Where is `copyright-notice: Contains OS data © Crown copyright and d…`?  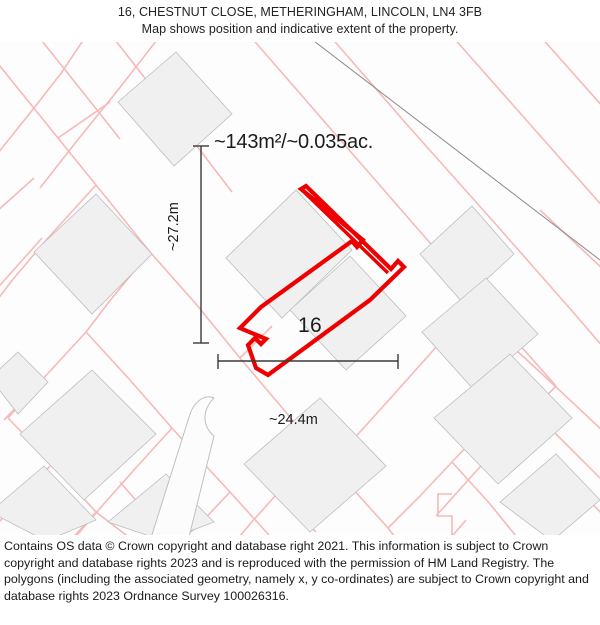
copyright-notice: Contains OS data © Crown copyright and d… is located at coordinates (296, 571).